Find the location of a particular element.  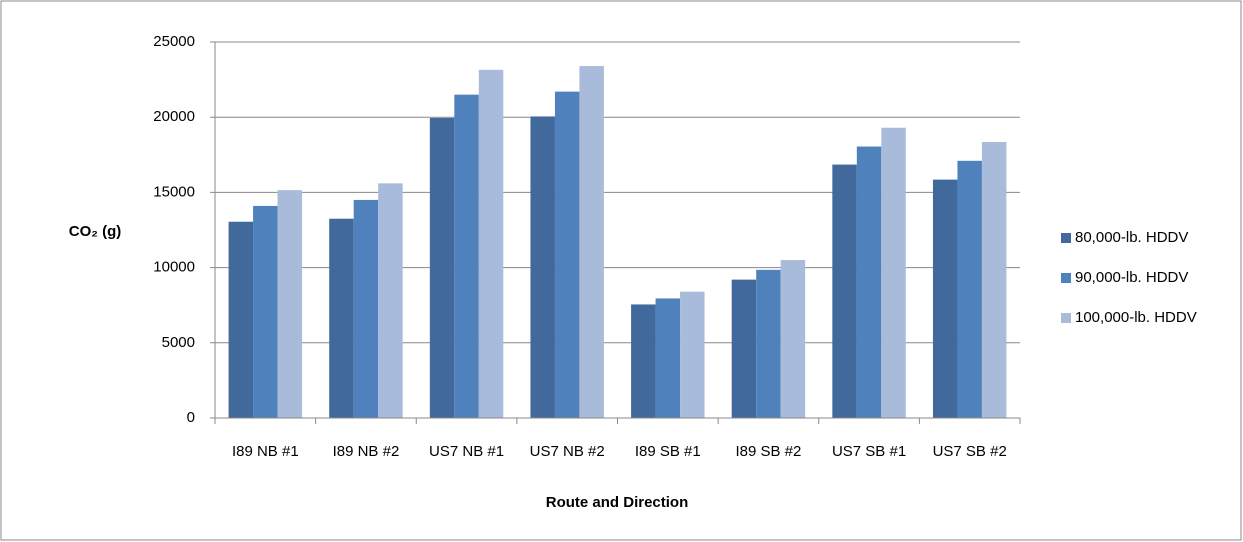

legend-label: 80,000-lb. HDDV is located at coordinates (1131, 237).